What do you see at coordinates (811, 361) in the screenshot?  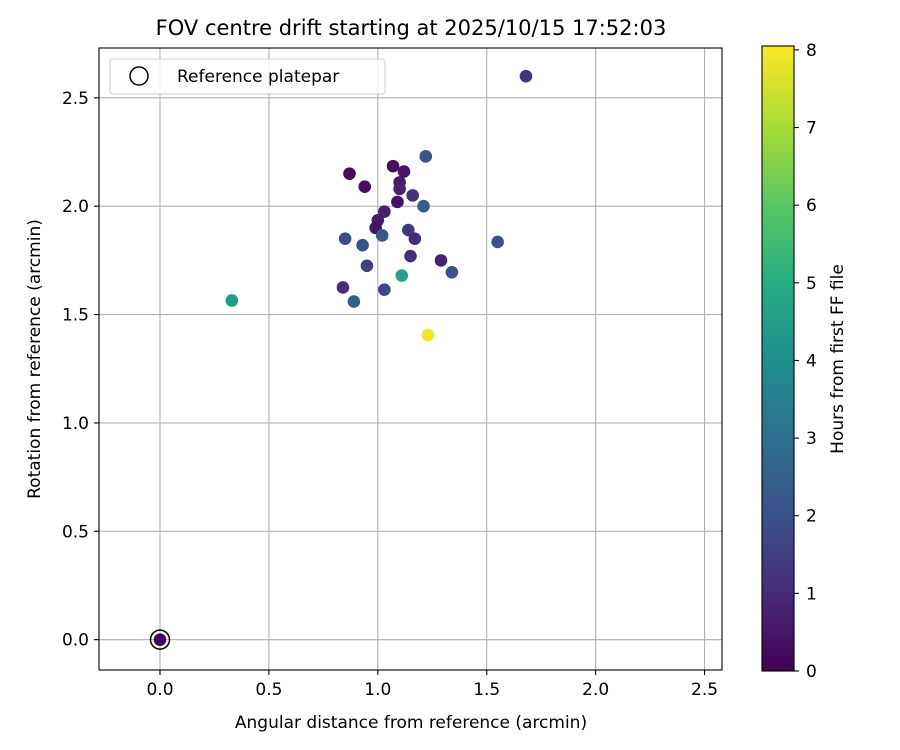 I see `colorbar-tick-label: 4` at bounding box center [811, 361].